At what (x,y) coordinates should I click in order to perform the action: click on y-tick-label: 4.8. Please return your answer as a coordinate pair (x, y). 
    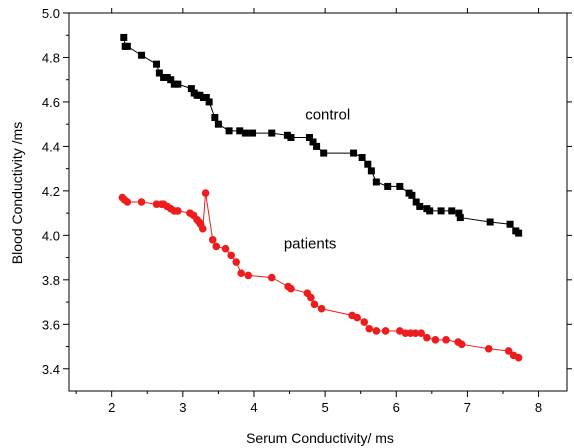
    Looking at the image, I should click on (51, 57).